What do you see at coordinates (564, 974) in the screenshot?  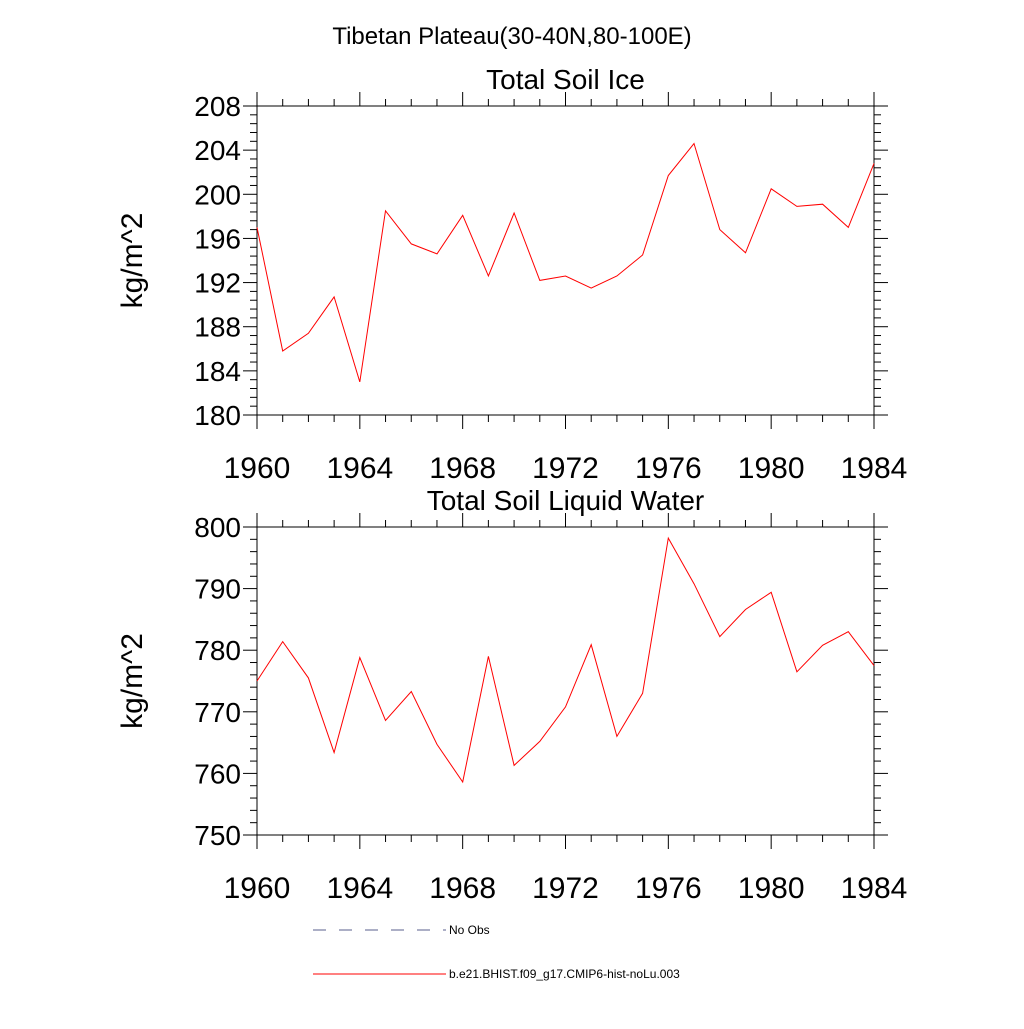 I see `legend-model-label: b.e21.BHIST.f09_g17.CMIP6-hist-noLu.003` at bounding box center [564, 974].